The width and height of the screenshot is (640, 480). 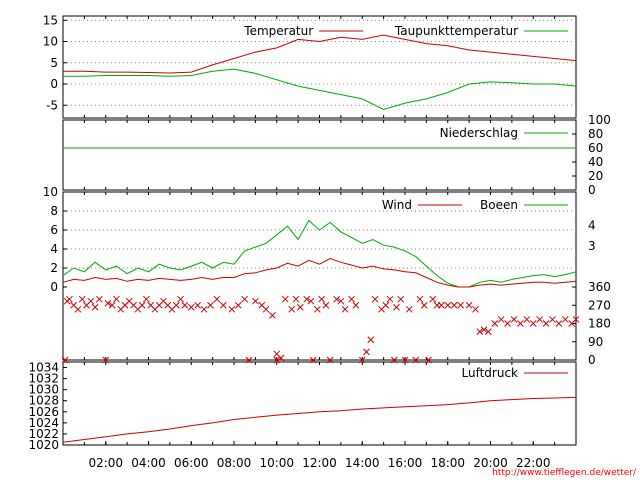 What do you see at coordinates (319, 253) in the screenshot?
I see `series-Boeen` at bounding box center [319, 253].